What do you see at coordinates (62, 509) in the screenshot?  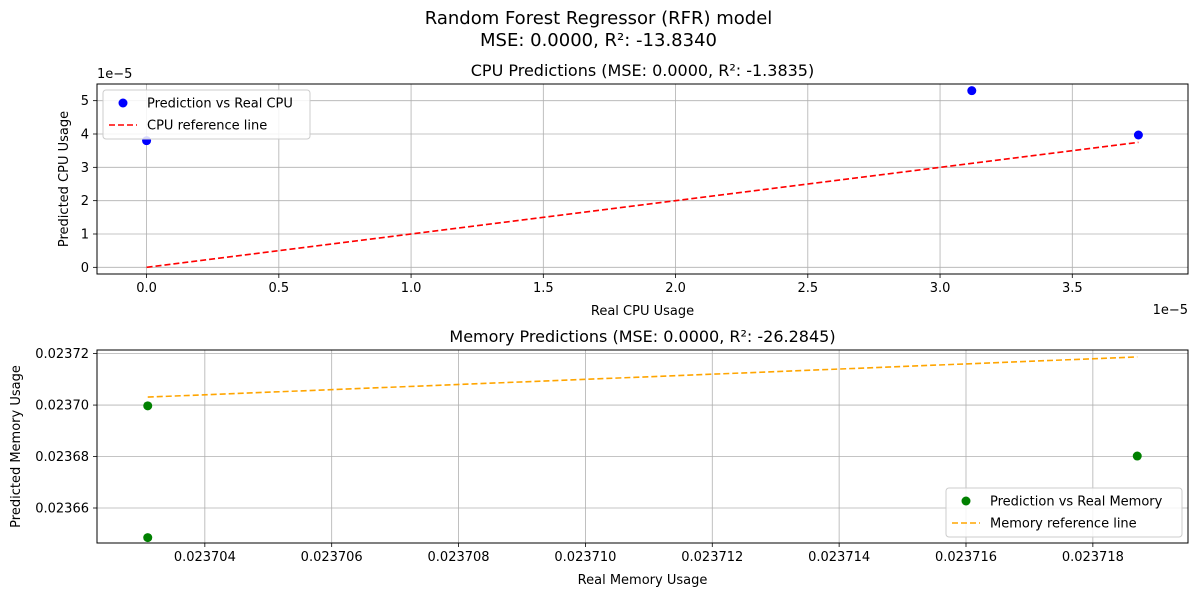 I see `y-tick-label: 0.02366` at bounding box center [62, 509].